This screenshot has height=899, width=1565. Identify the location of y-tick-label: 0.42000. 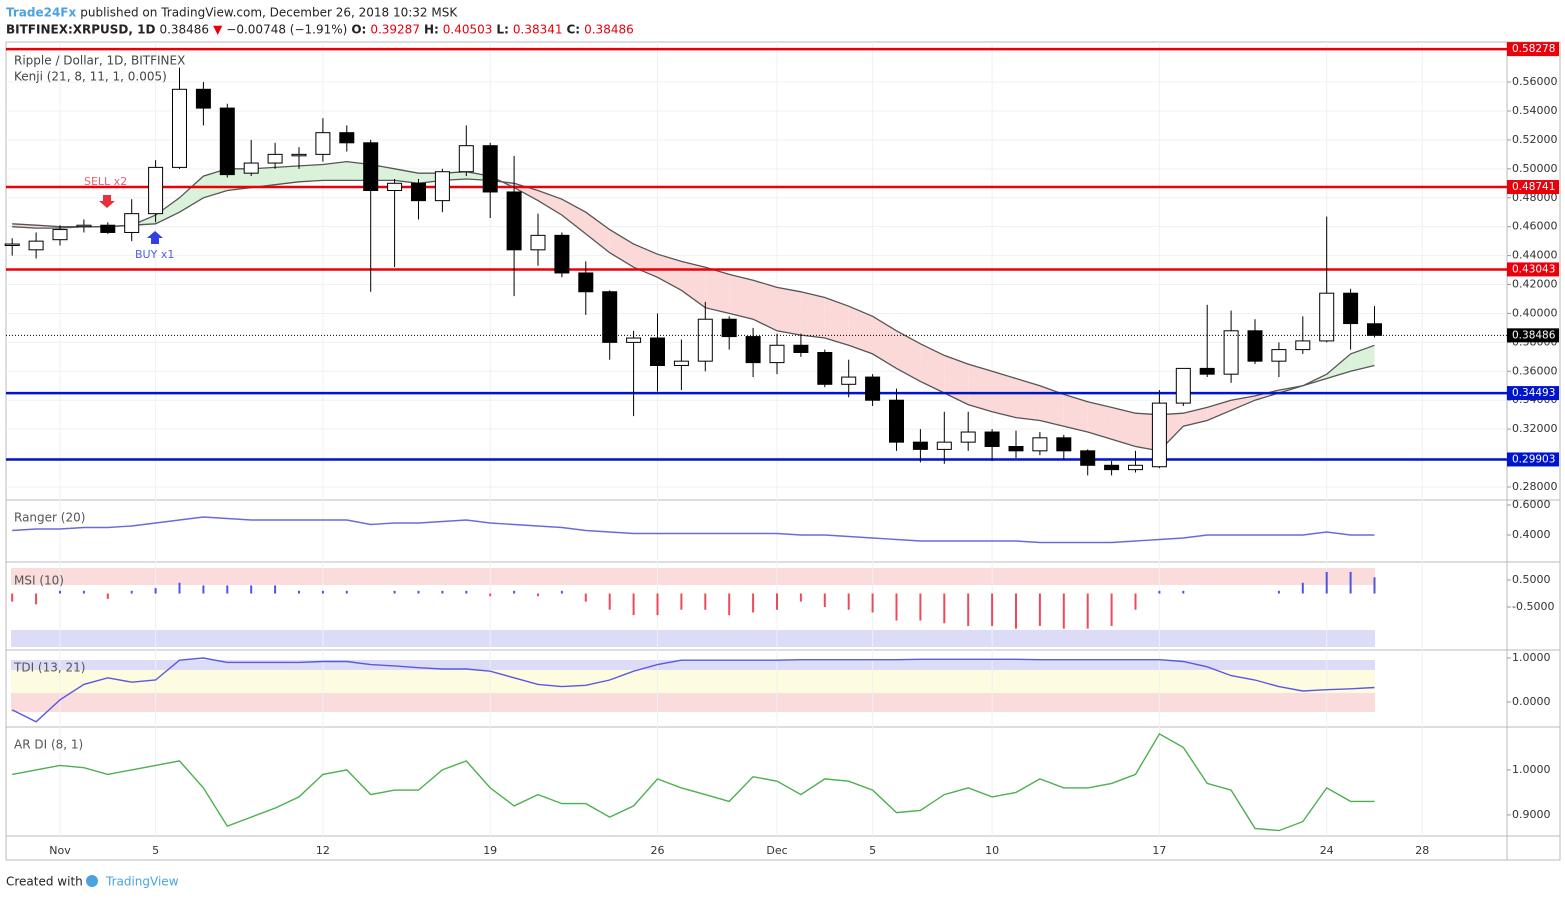
(1535, 284).